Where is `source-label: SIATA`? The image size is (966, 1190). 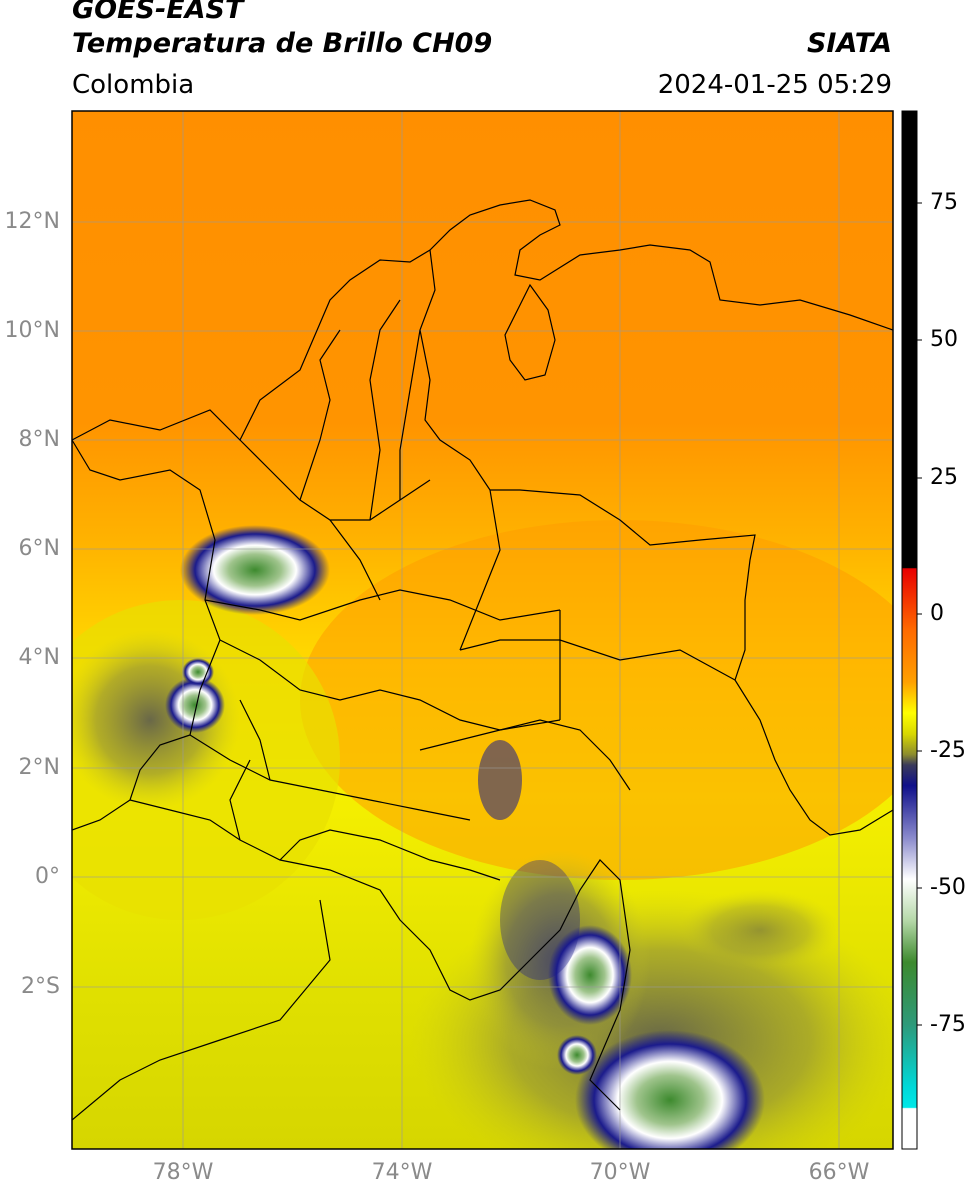
source-label: SIATA is located at coordinates (849, 43).